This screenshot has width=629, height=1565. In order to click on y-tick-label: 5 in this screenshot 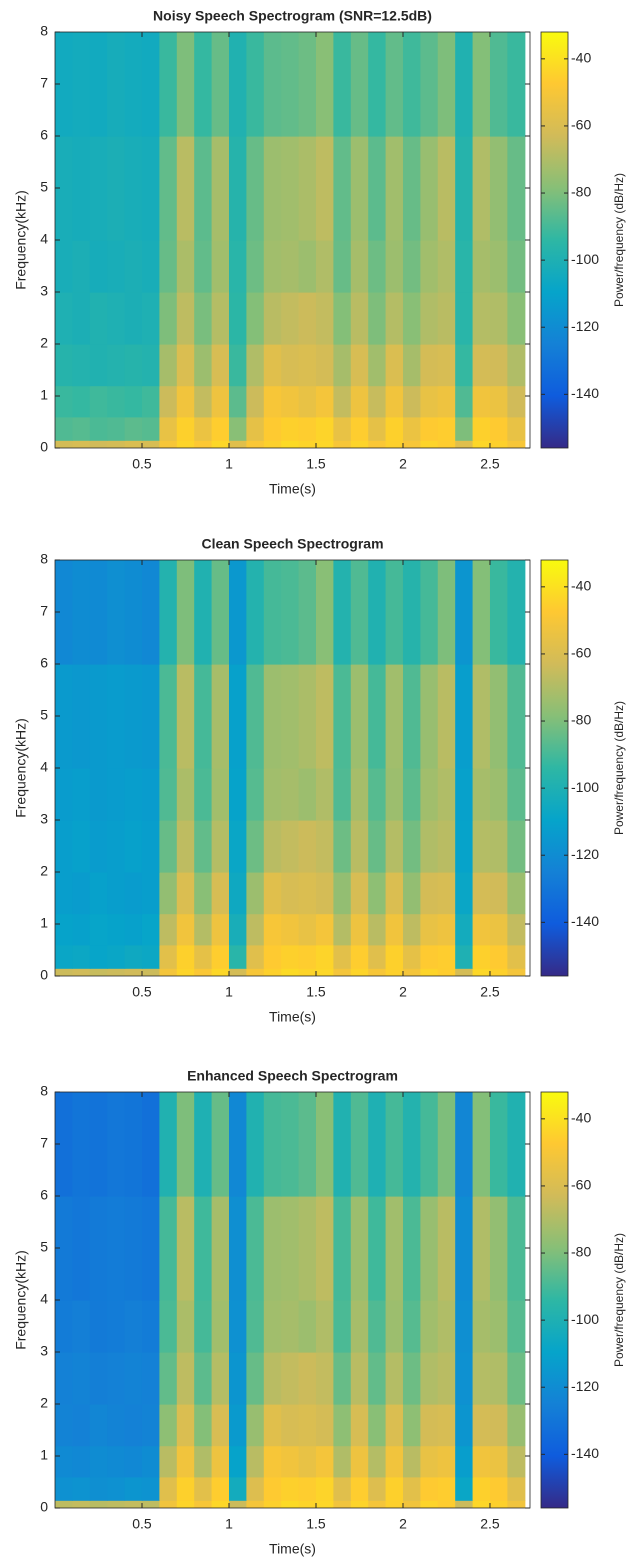, I will do `click(44, 1247)`.